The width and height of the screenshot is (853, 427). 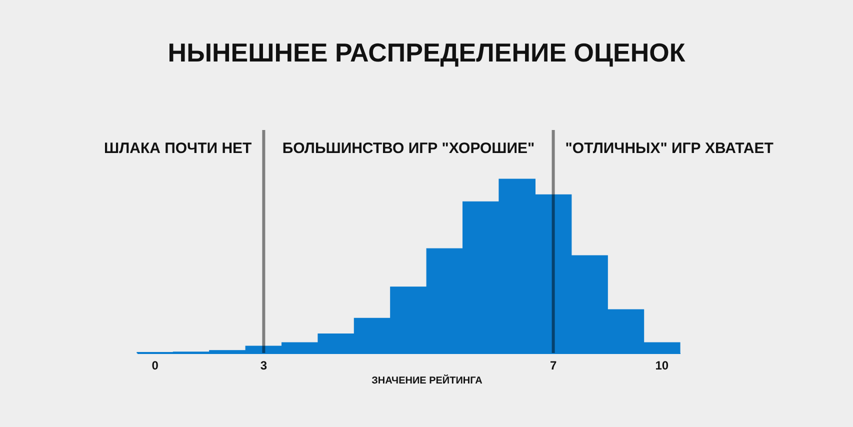 What do you see at coordinates (155, 365) in the screenshot?
I see `x-tick-label: 0` at bounding box center [155, 365].